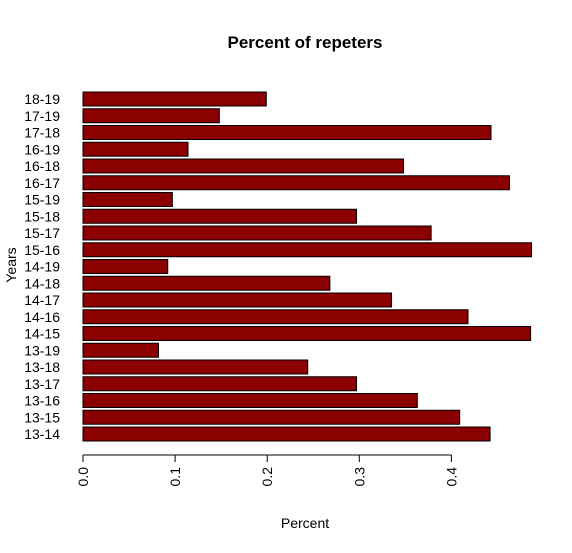 The width and height of the screenshot is (572, 553). What do you see at coordinates (42, 216) in the screenshot?
I see `y-tick-label: 15-18` at bounding box center [42, 216].